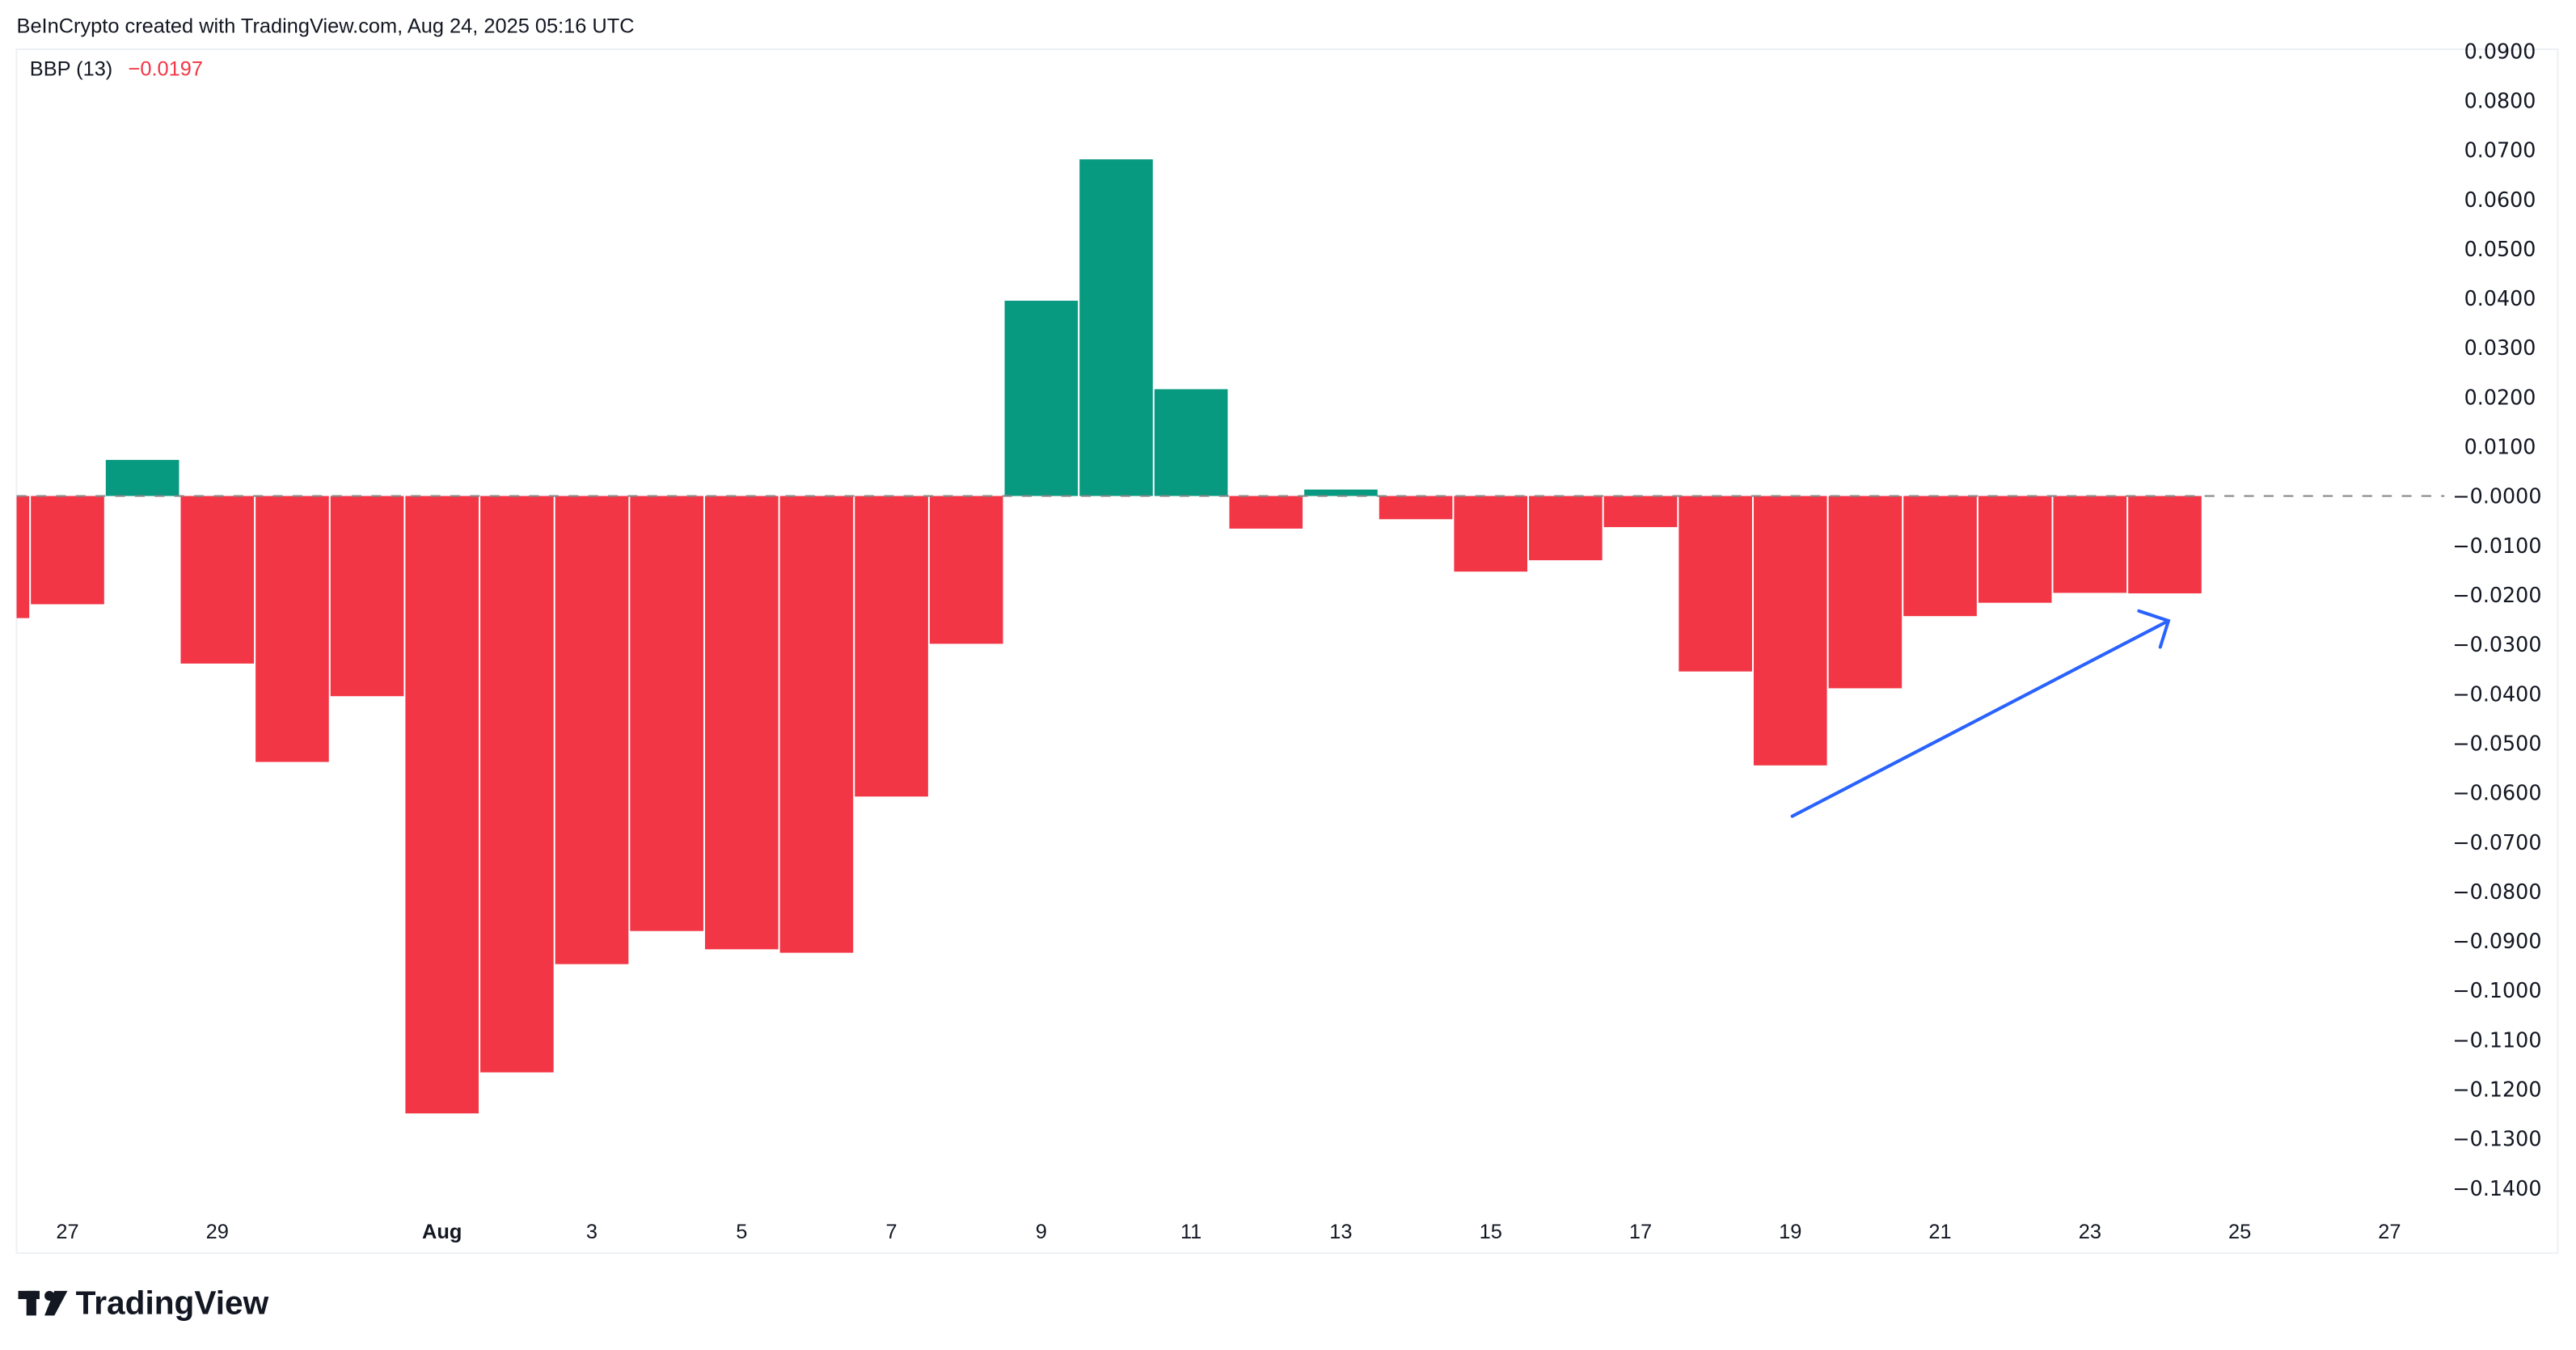 This screenshot has width=2576, height=1350. Describe the element at coordinates (71, 68) in the screenshot. I see `indicator-name: BBP (13)` at that location.